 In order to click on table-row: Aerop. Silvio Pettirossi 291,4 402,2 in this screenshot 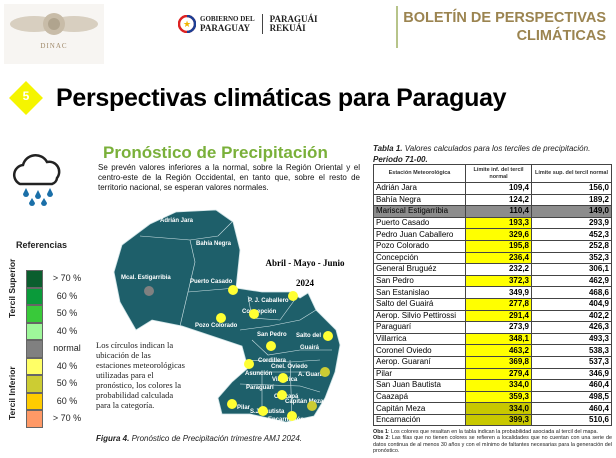, I will do `click(492, 316)`.